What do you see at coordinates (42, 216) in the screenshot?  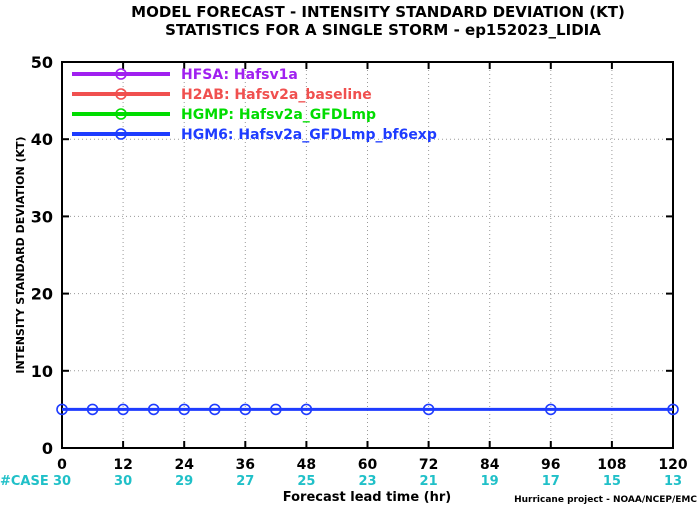 I see `y-tick-label: 30` at bounding box center [42, 216].